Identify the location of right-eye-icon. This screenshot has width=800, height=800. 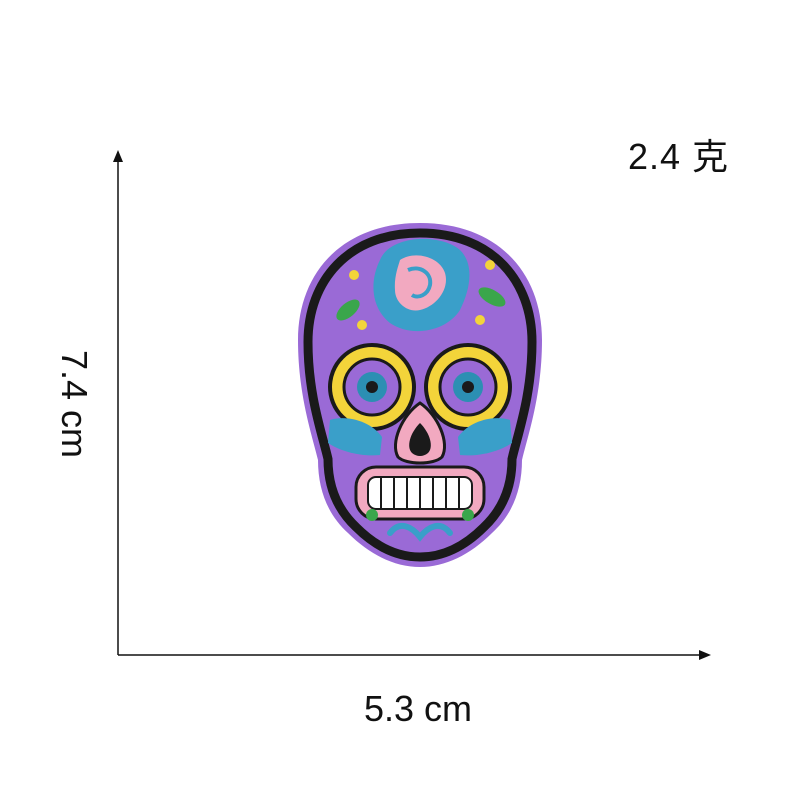
(468, 387).